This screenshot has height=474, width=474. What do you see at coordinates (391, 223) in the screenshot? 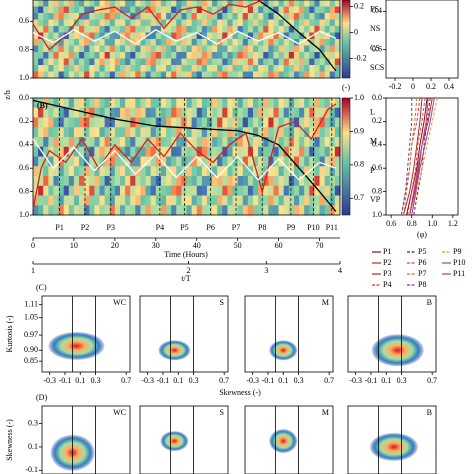
I see `x-tick-label: 0.6` at bounding box center [391, 223].